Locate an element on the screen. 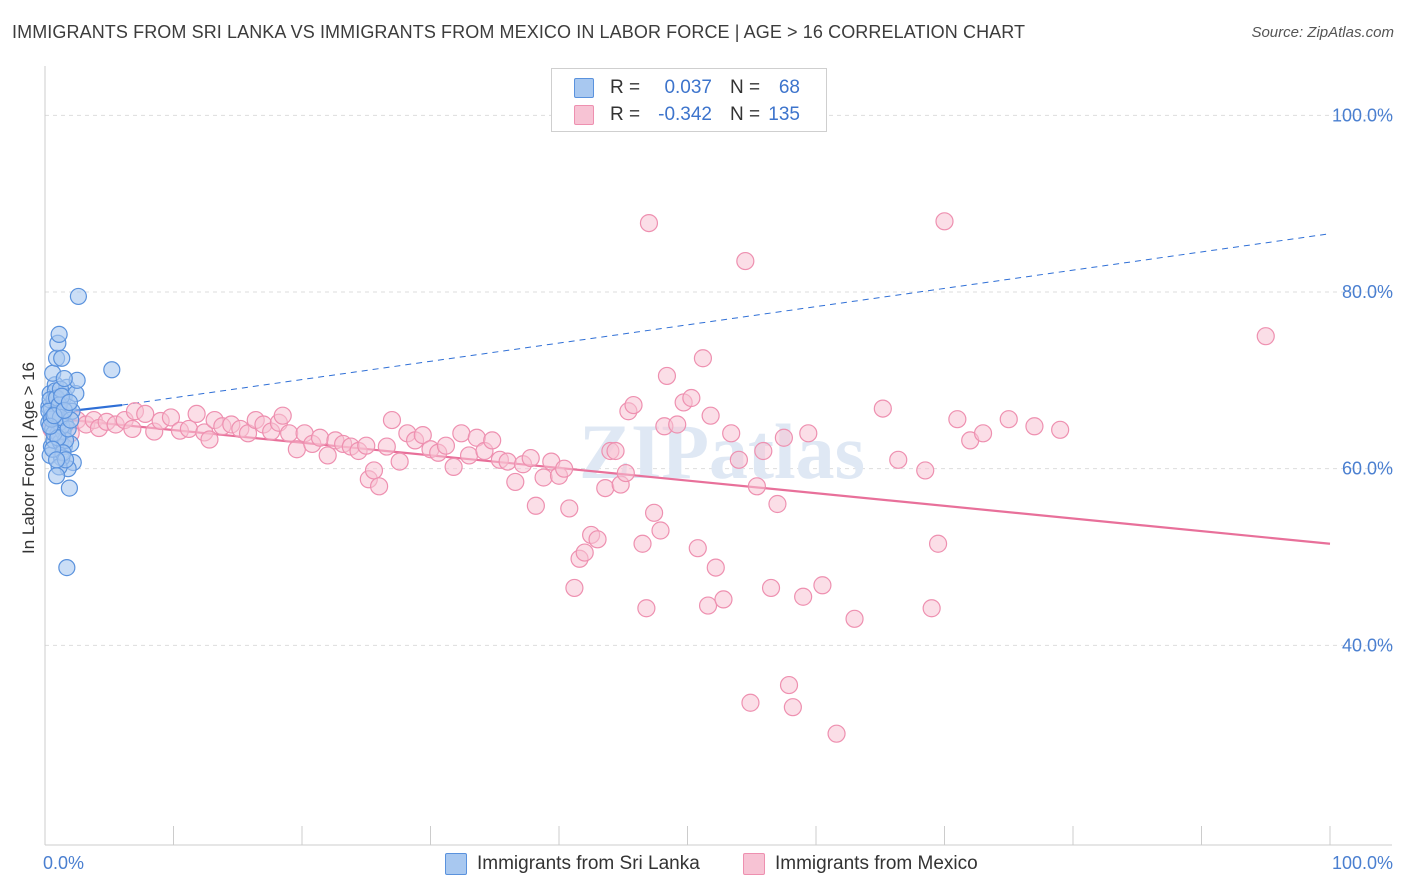 The height and width of the screenshot is (892, 1406). legend-n-value: 135 is located at coordinates (784, 114).